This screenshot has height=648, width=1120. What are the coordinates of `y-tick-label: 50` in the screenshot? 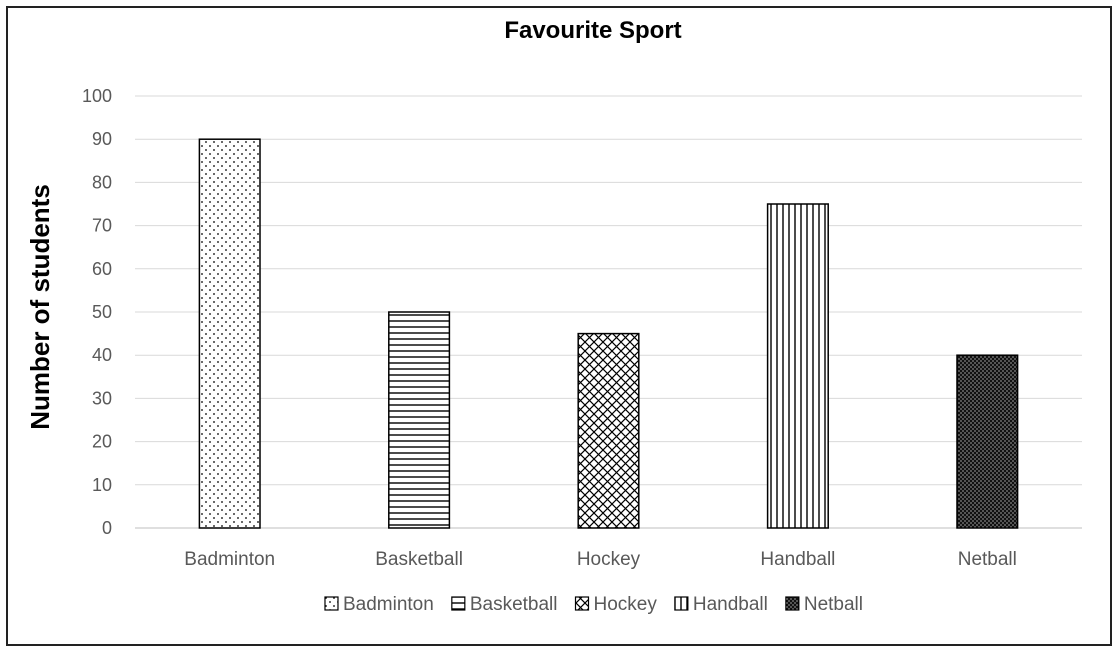 It's located at (102, 312).